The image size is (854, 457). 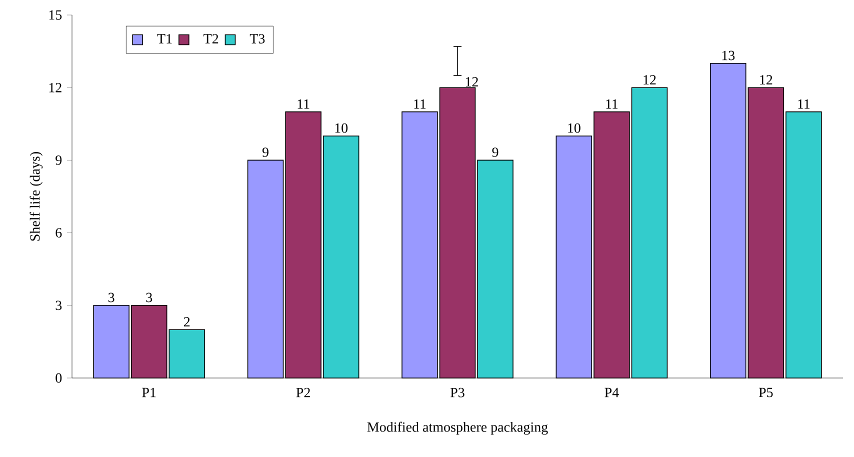 I want to click on x-tick-label: P1, so click(x=149, y=393).